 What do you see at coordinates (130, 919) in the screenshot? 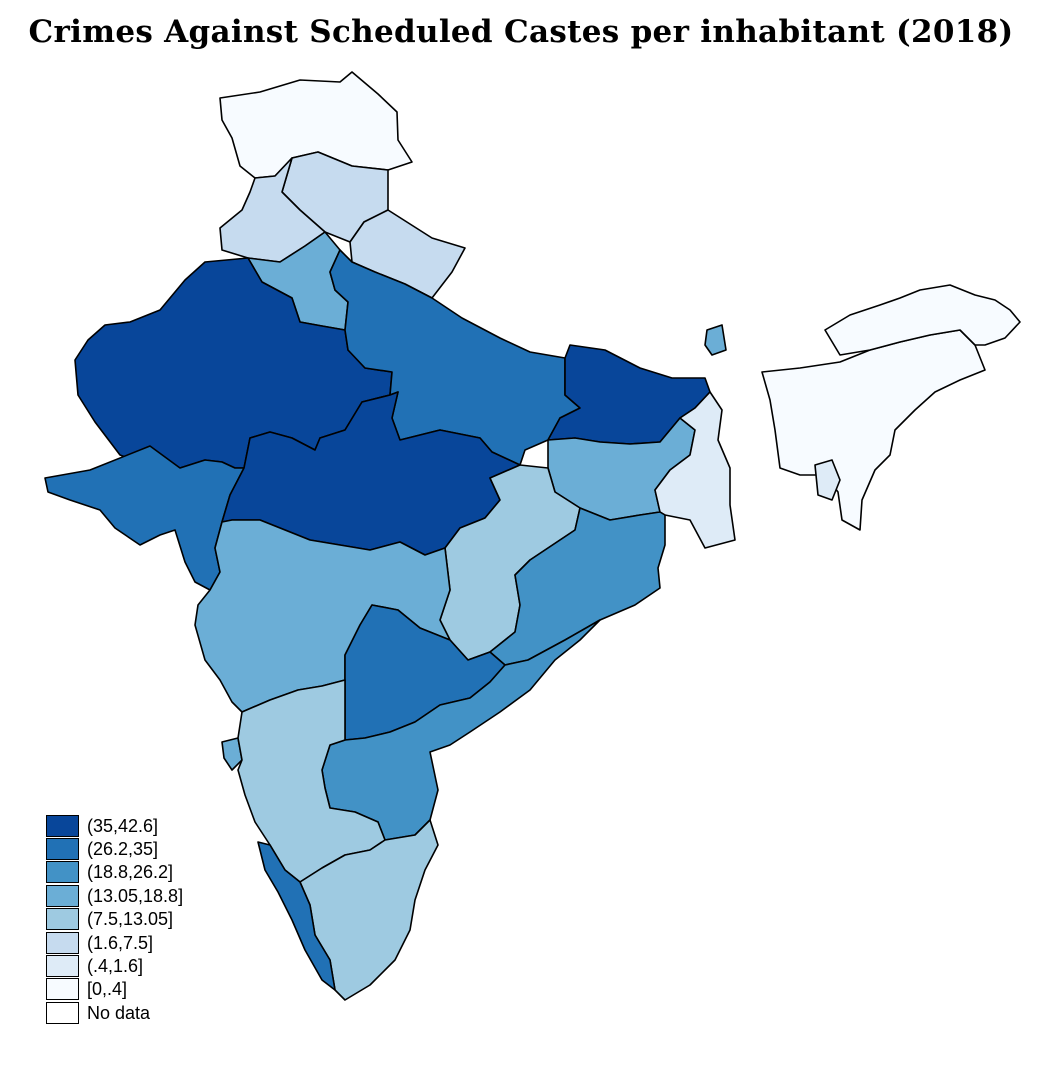
I see `legend-label: (7.5,13.05]` at bounding box center [130, 919].